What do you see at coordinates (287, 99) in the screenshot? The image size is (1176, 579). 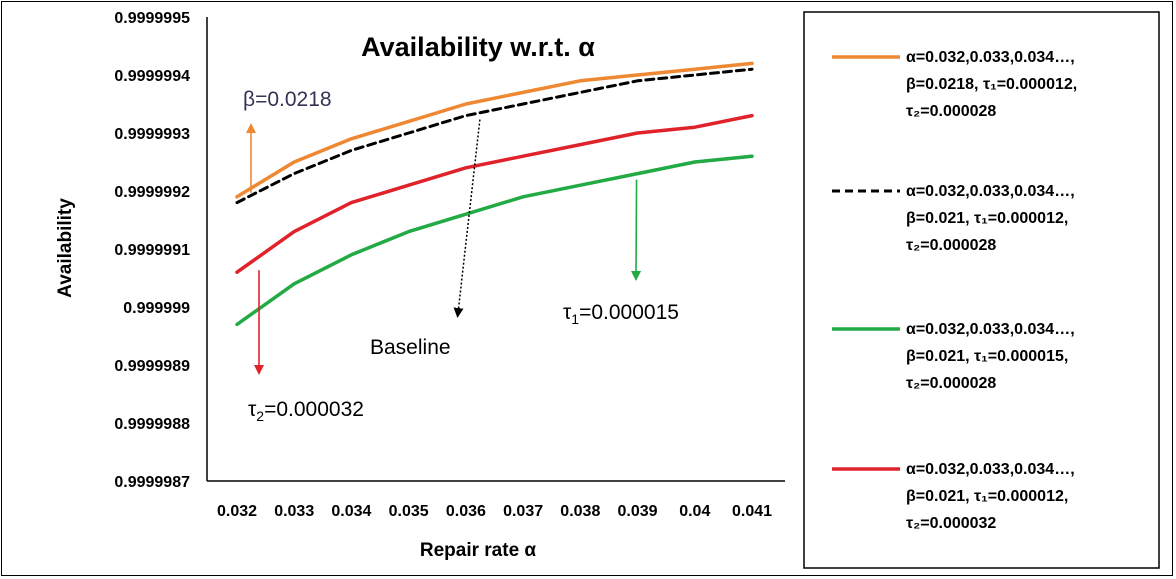 I see `beta-annotation-label: β=0.0218` at bounding box center [287, 99].